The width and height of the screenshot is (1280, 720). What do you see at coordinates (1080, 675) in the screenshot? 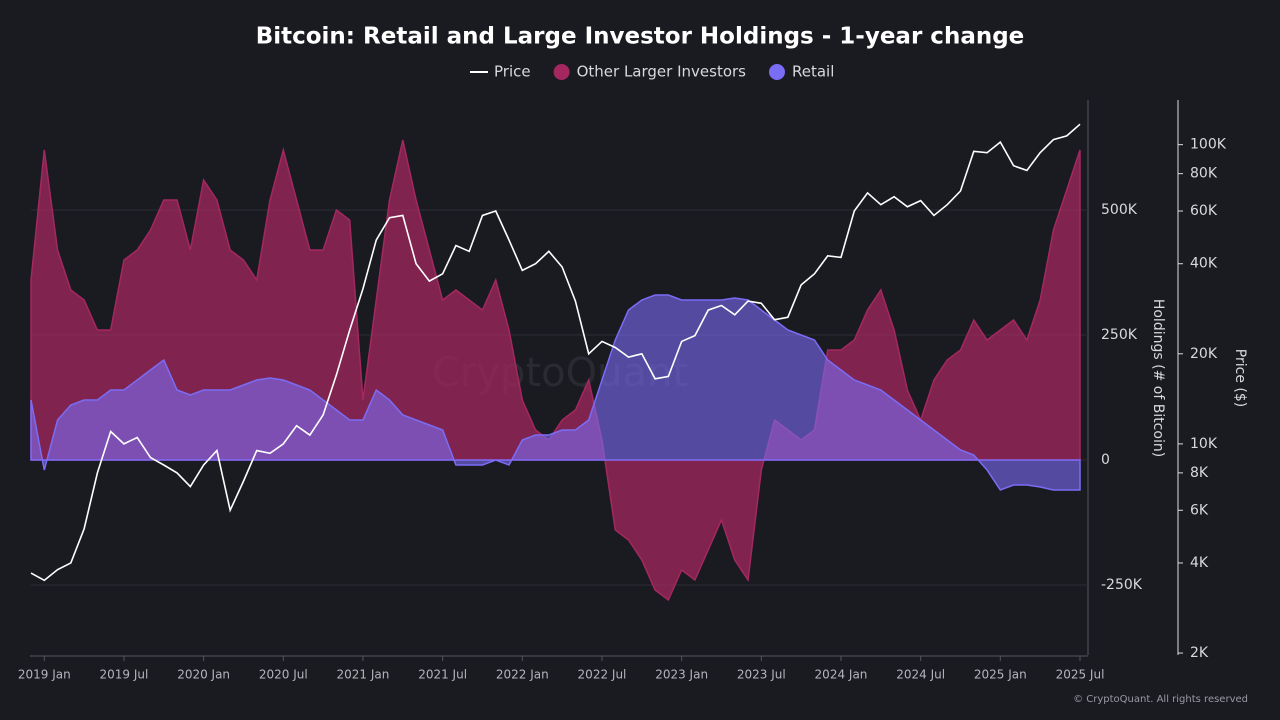
I see `x-tick-label: 2025 Jul` at bounding box center [1080, 675].